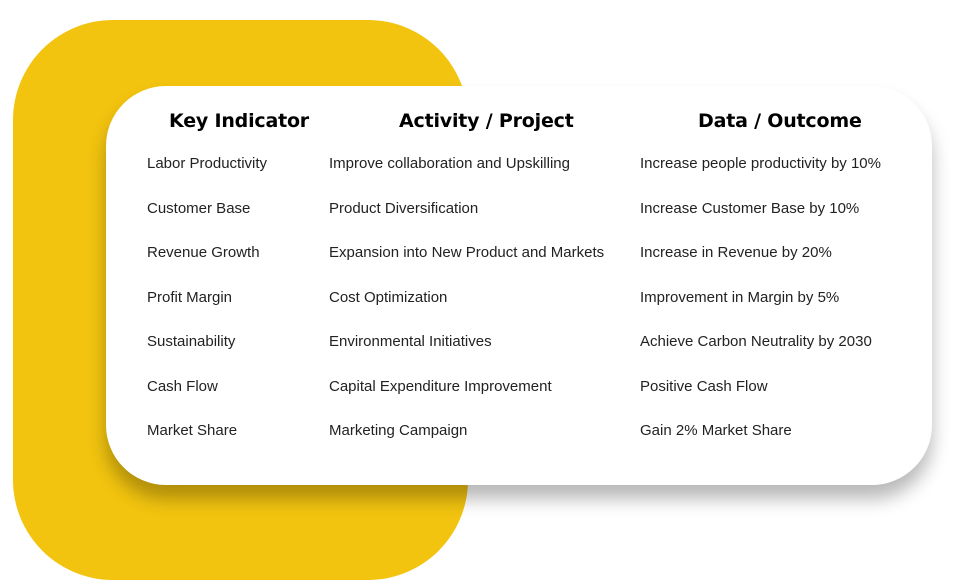 The height and width of the screenshot is (580, 960). What do you see at coordinates (740, 297) in the screenshot?
I see `outcome-cell: Improvement in Margin by 5%` at bounding box center [740, 297].